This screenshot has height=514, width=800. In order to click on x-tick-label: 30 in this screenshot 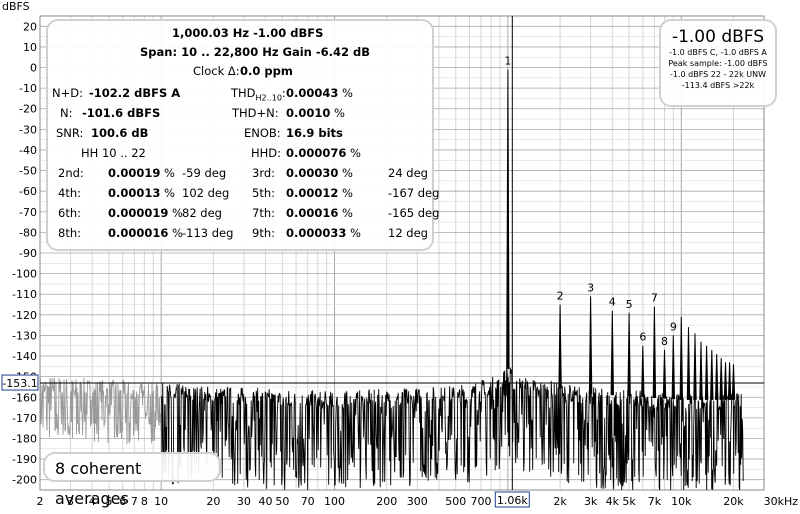, I will do `click(244, 501)`.